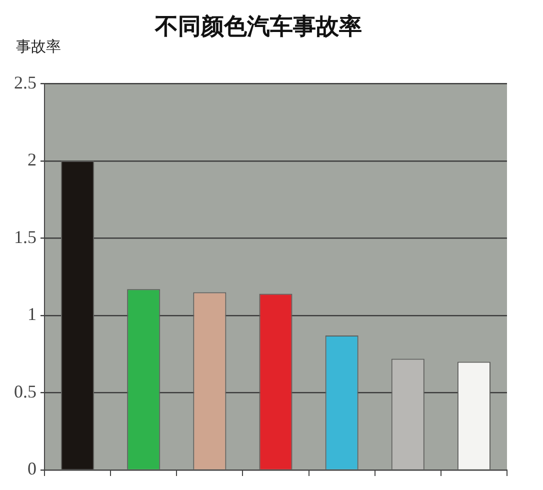 This screenshot has height=490, width=543. I want to click on chart-title: 不同颜色汽车事故率, so click(258, 26).